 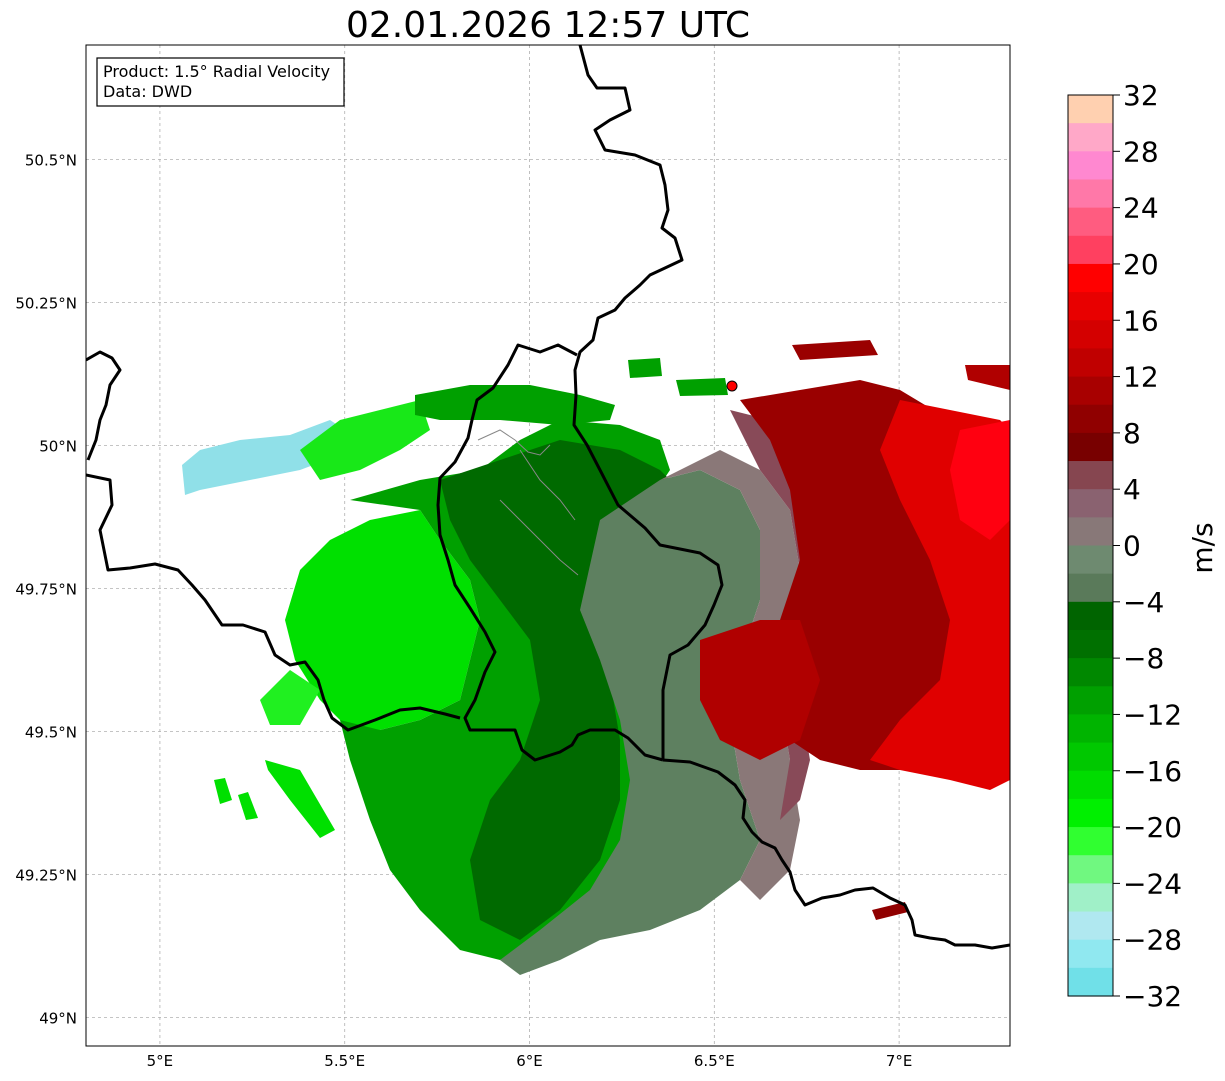 I want to click on colorbar-tick-label: −4, so click(x=1143, y=602).